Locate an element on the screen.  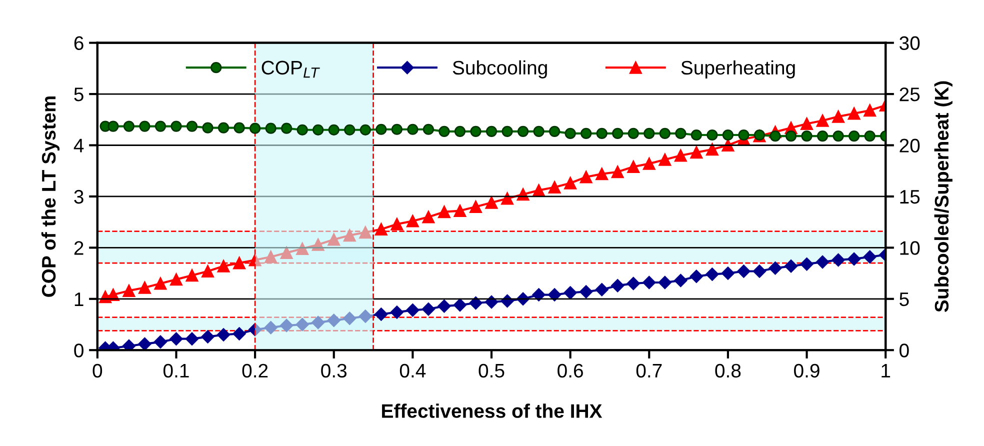
legend-label: Subcooling is located at coordinates (499, 69).